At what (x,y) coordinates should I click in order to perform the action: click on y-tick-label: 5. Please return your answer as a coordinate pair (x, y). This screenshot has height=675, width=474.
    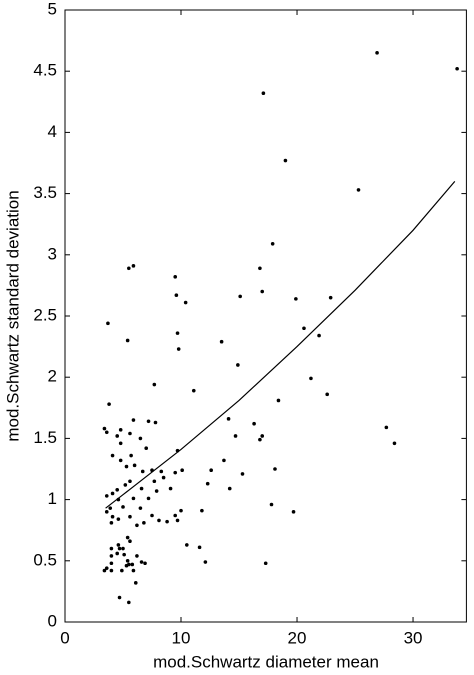
    Looking at the image, I should click on (52, 9).